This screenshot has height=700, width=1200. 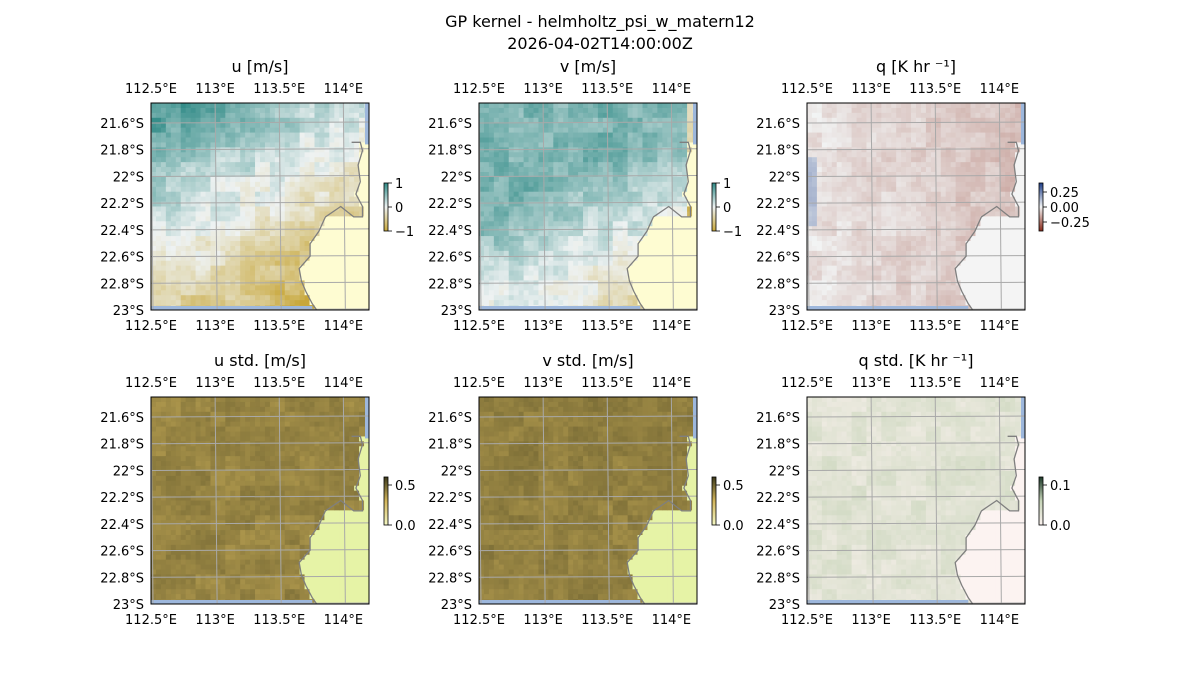 I want to click on gridline-lon, so click(x=608, y=206).